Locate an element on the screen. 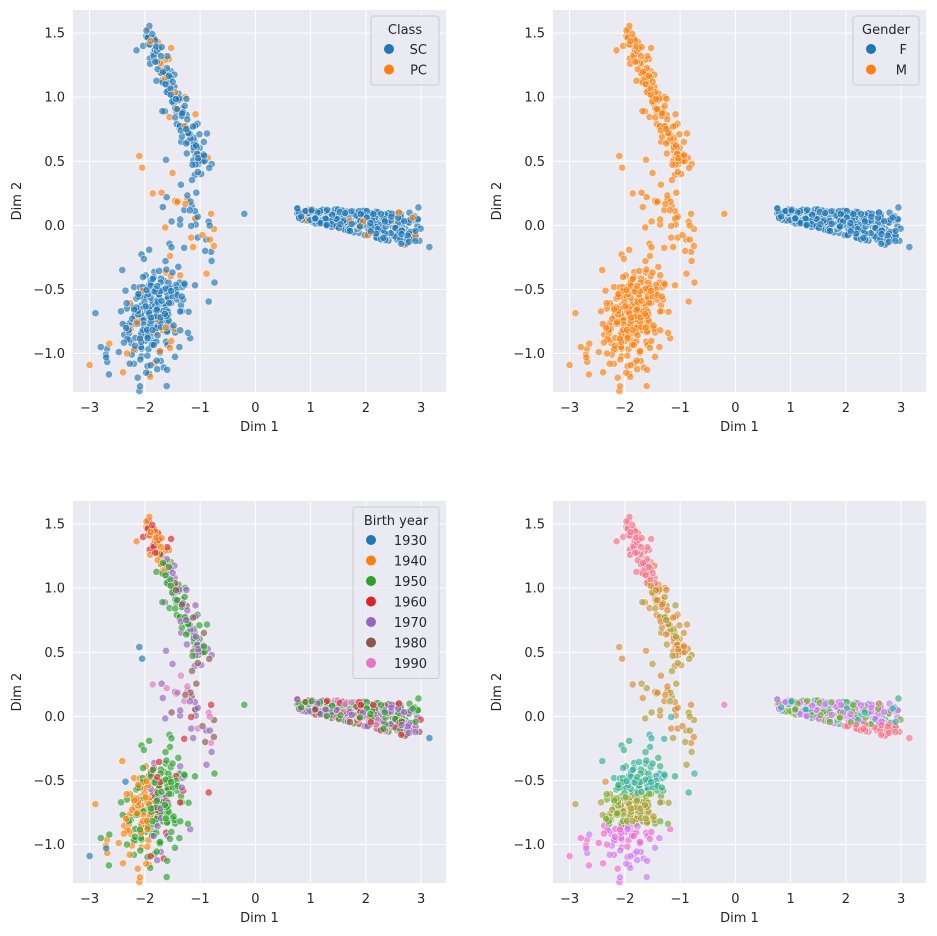  x-axis-label: Dim 1 is located at coordinates (739, 918).